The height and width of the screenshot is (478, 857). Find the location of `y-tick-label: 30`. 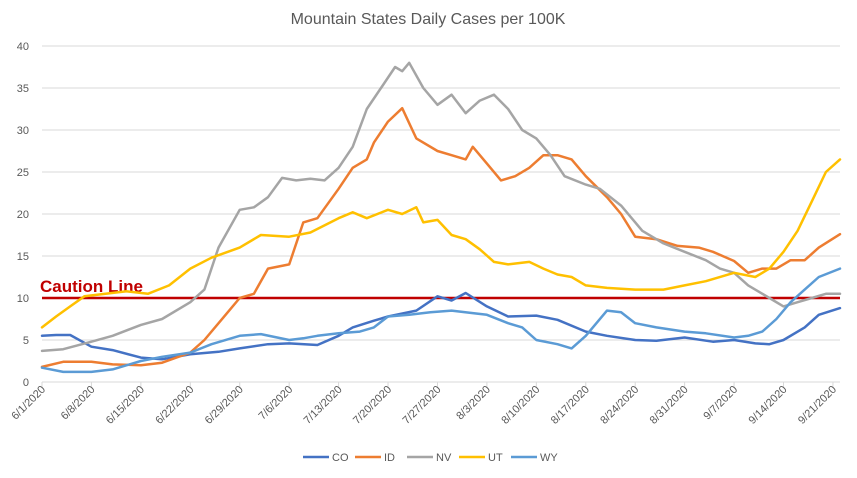

y-tick-label: 30 is located at coordinates (23, 131).